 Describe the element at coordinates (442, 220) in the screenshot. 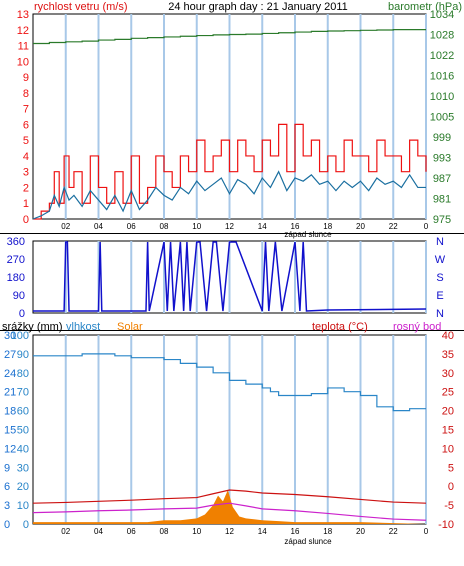

I see `barometer-y-tick-label: 975` at that location.